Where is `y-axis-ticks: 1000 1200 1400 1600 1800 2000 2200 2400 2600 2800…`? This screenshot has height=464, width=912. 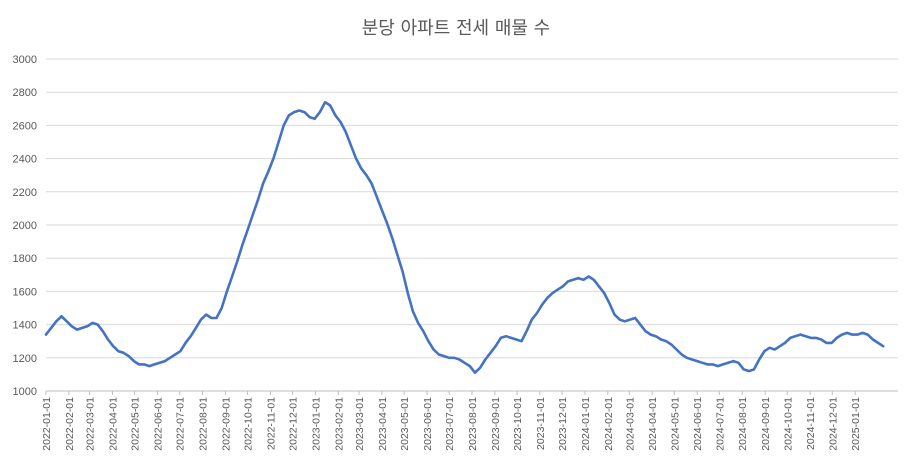 y-axis-ticks: 1000 1200 1400 1600 1800 2000 2200 2400 2600 2800… is located at coordinates (25, 226).